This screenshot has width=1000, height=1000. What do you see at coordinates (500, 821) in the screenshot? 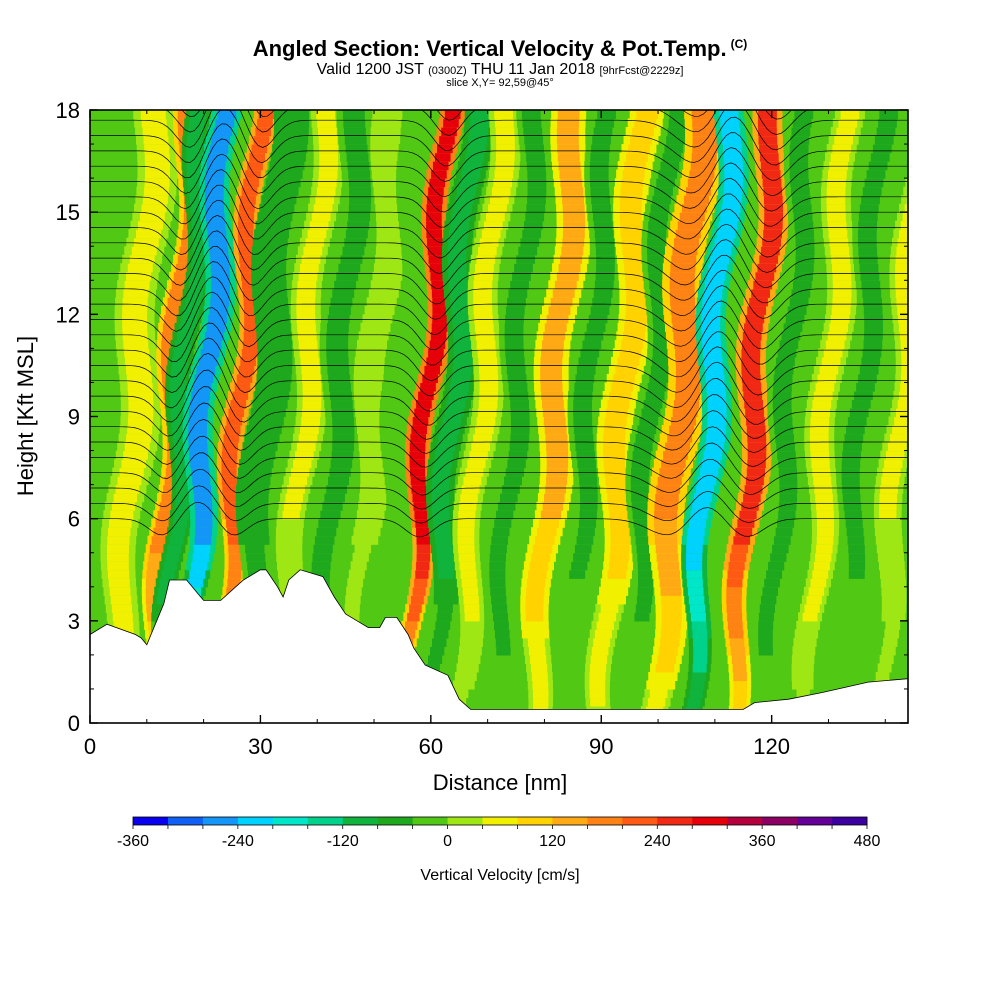
I see `colorbar-swatch` at bounding box center [500, 821].